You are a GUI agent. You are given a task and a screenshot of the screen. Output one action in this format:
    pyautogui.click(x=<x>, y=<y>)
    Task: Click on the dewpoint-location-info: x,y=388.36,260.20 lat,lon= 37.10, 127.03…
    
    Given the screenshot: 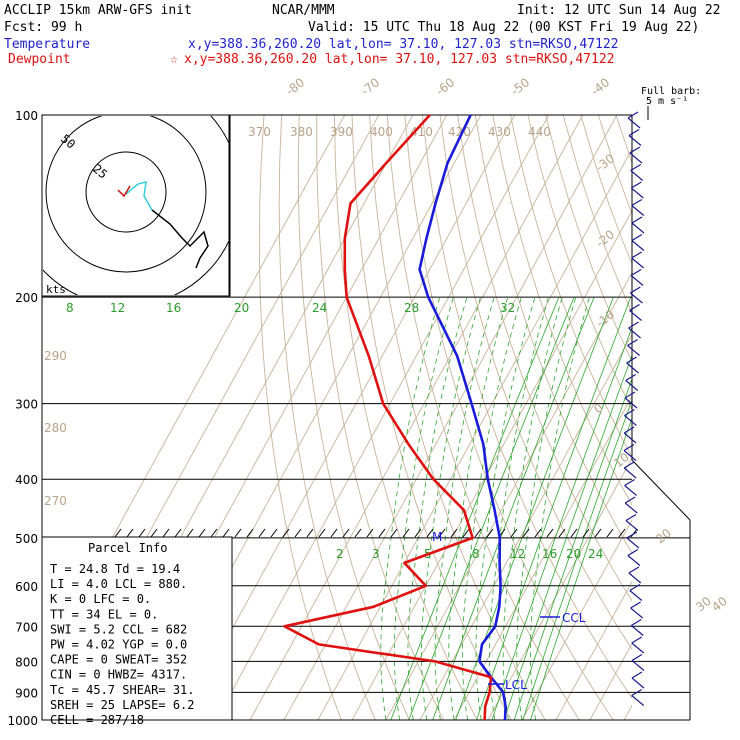 What is the action you would take?
    pyautogui.click(x=399, y=59)
    